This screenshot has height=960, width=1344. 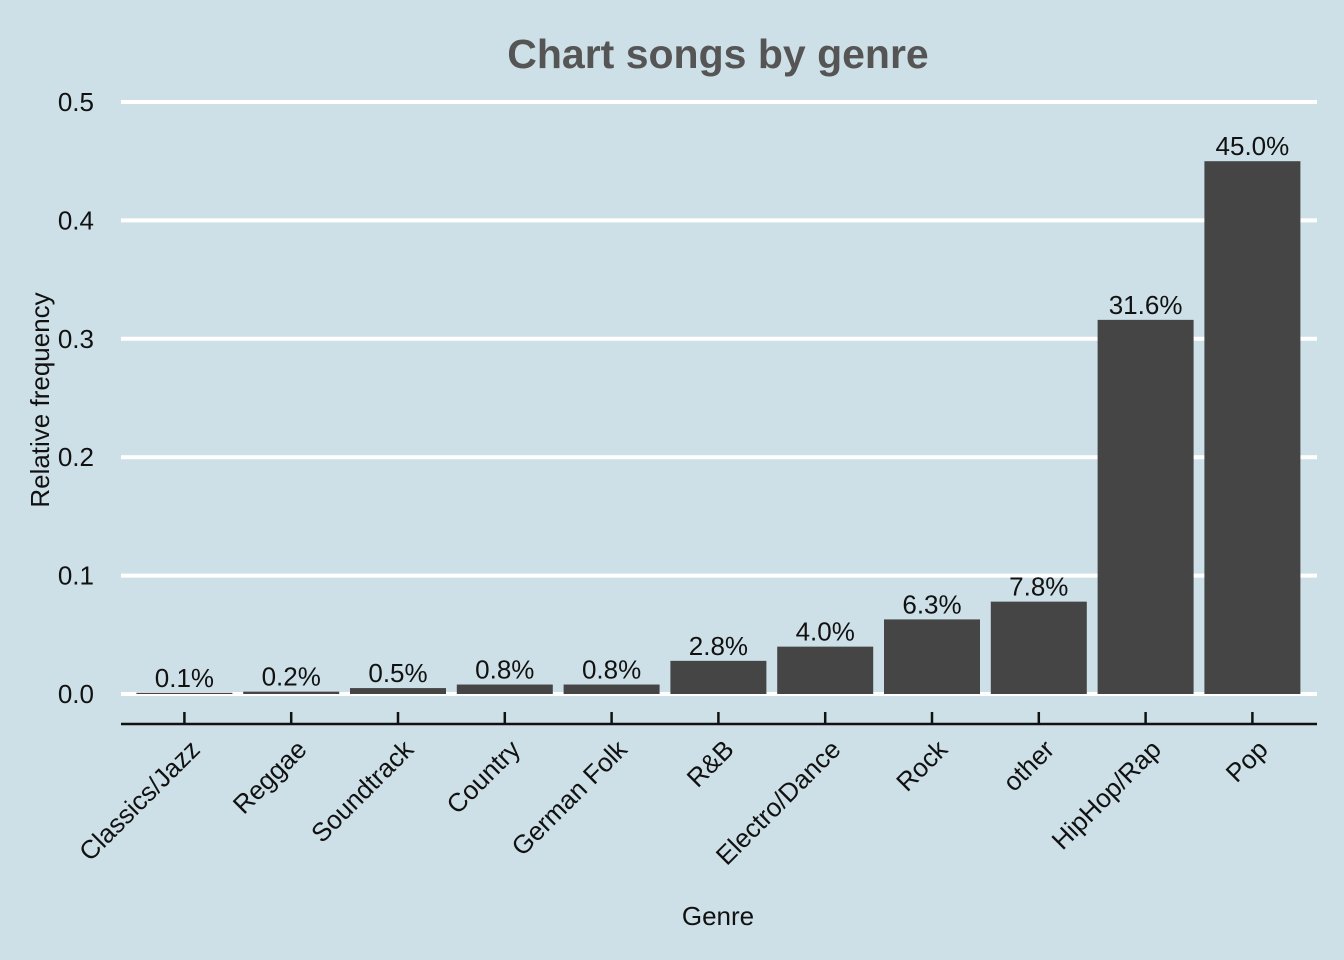 What do you see at coordinates (76, 576) in the screenshot?
I see `y-tick-label: 0.1` at bounding box center [76, 576].